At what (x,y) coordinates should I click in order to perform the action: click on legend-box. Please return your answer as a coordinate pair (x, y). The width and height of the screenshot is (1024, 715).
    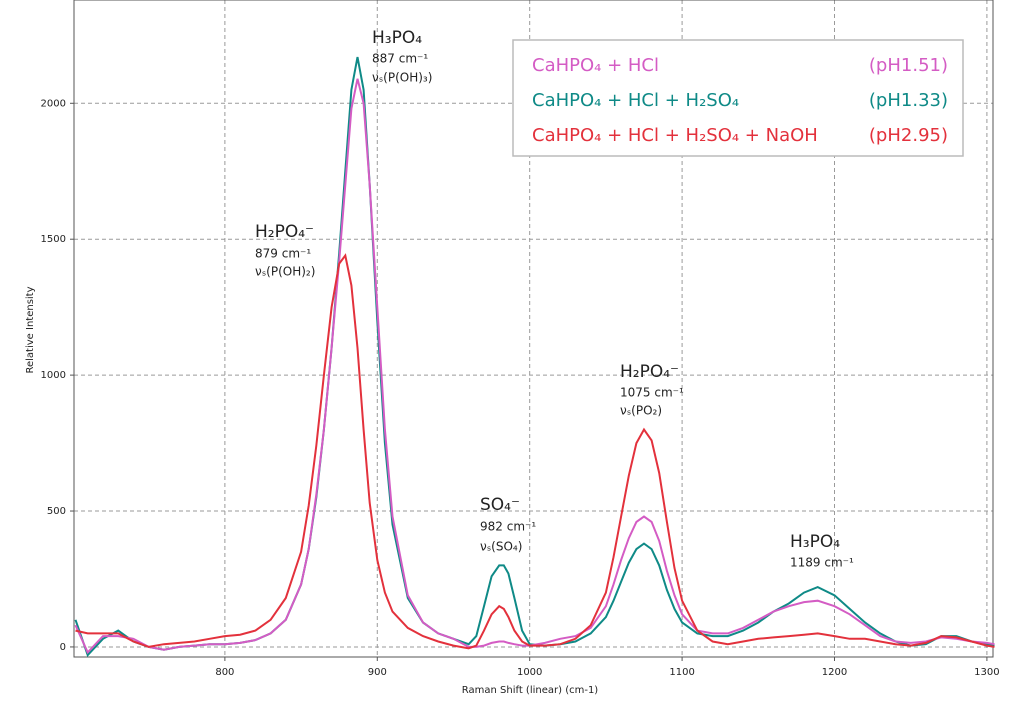
    Looking at the image, I should click on (738, 98).